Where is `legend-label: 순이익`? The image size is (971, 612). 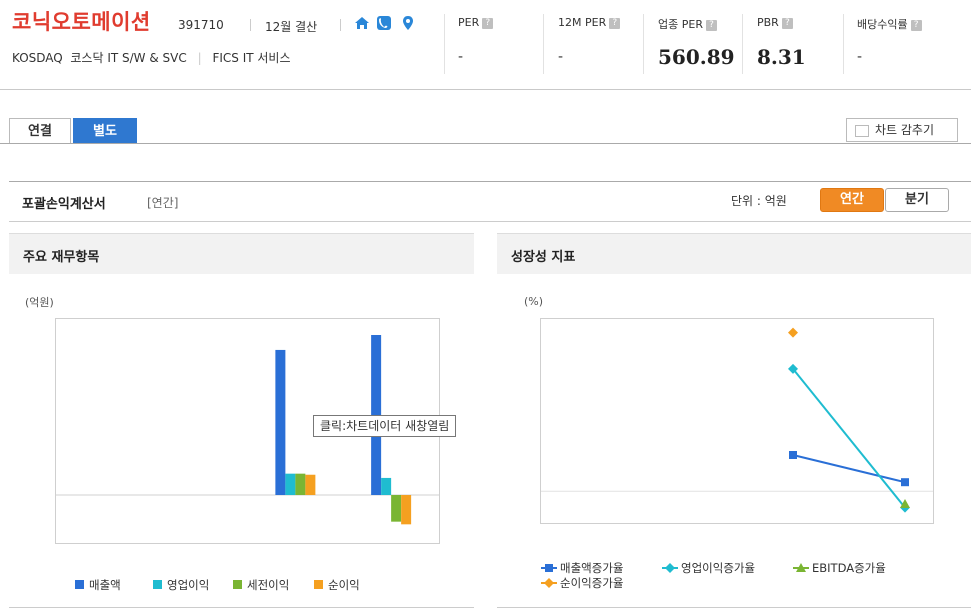
legend-label: 순이익 is located at coordinates (344, 585).